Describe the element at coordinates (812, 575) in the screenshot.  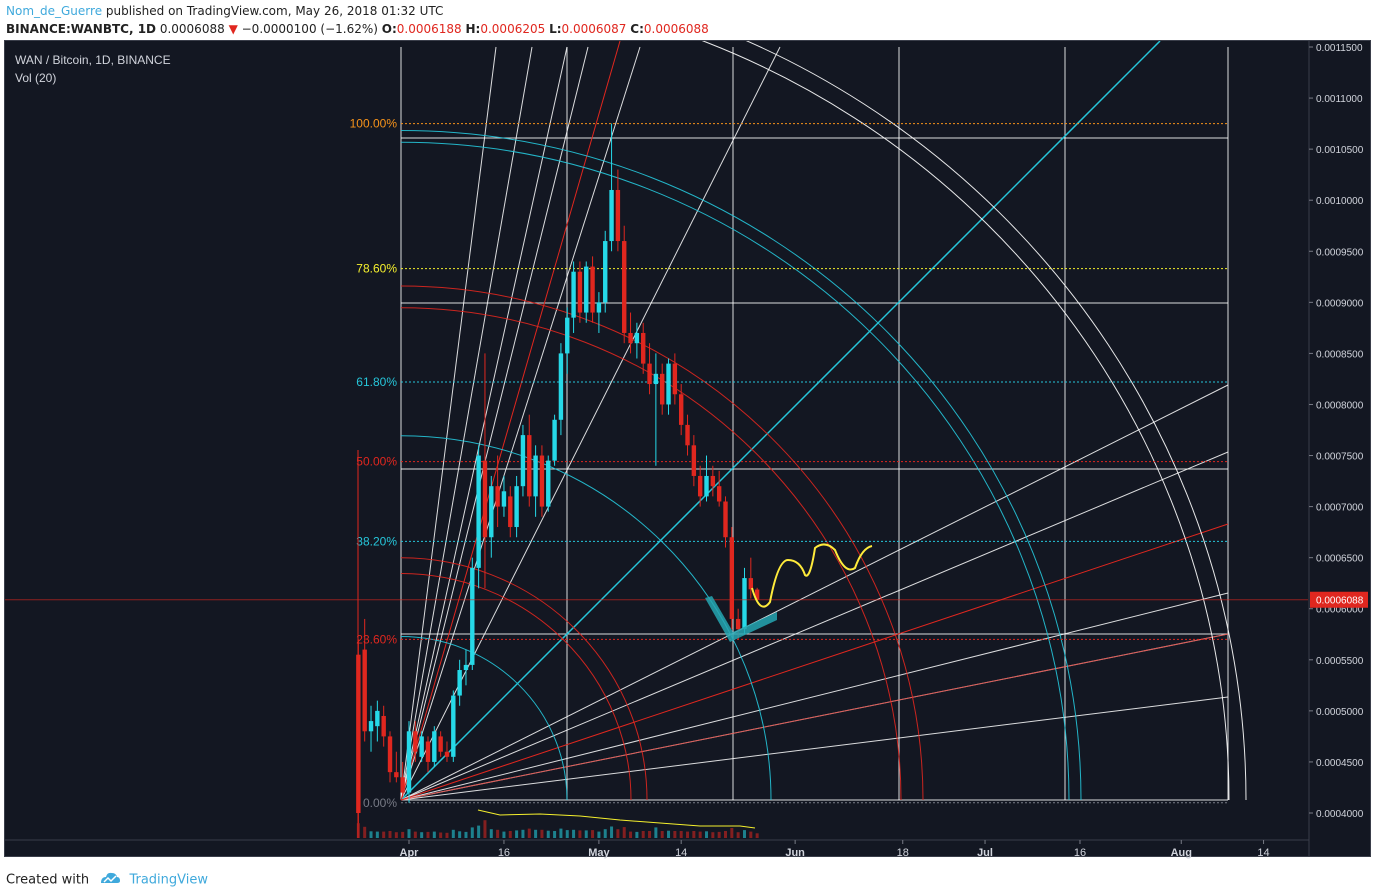
I see `price-projection-path` at that location.